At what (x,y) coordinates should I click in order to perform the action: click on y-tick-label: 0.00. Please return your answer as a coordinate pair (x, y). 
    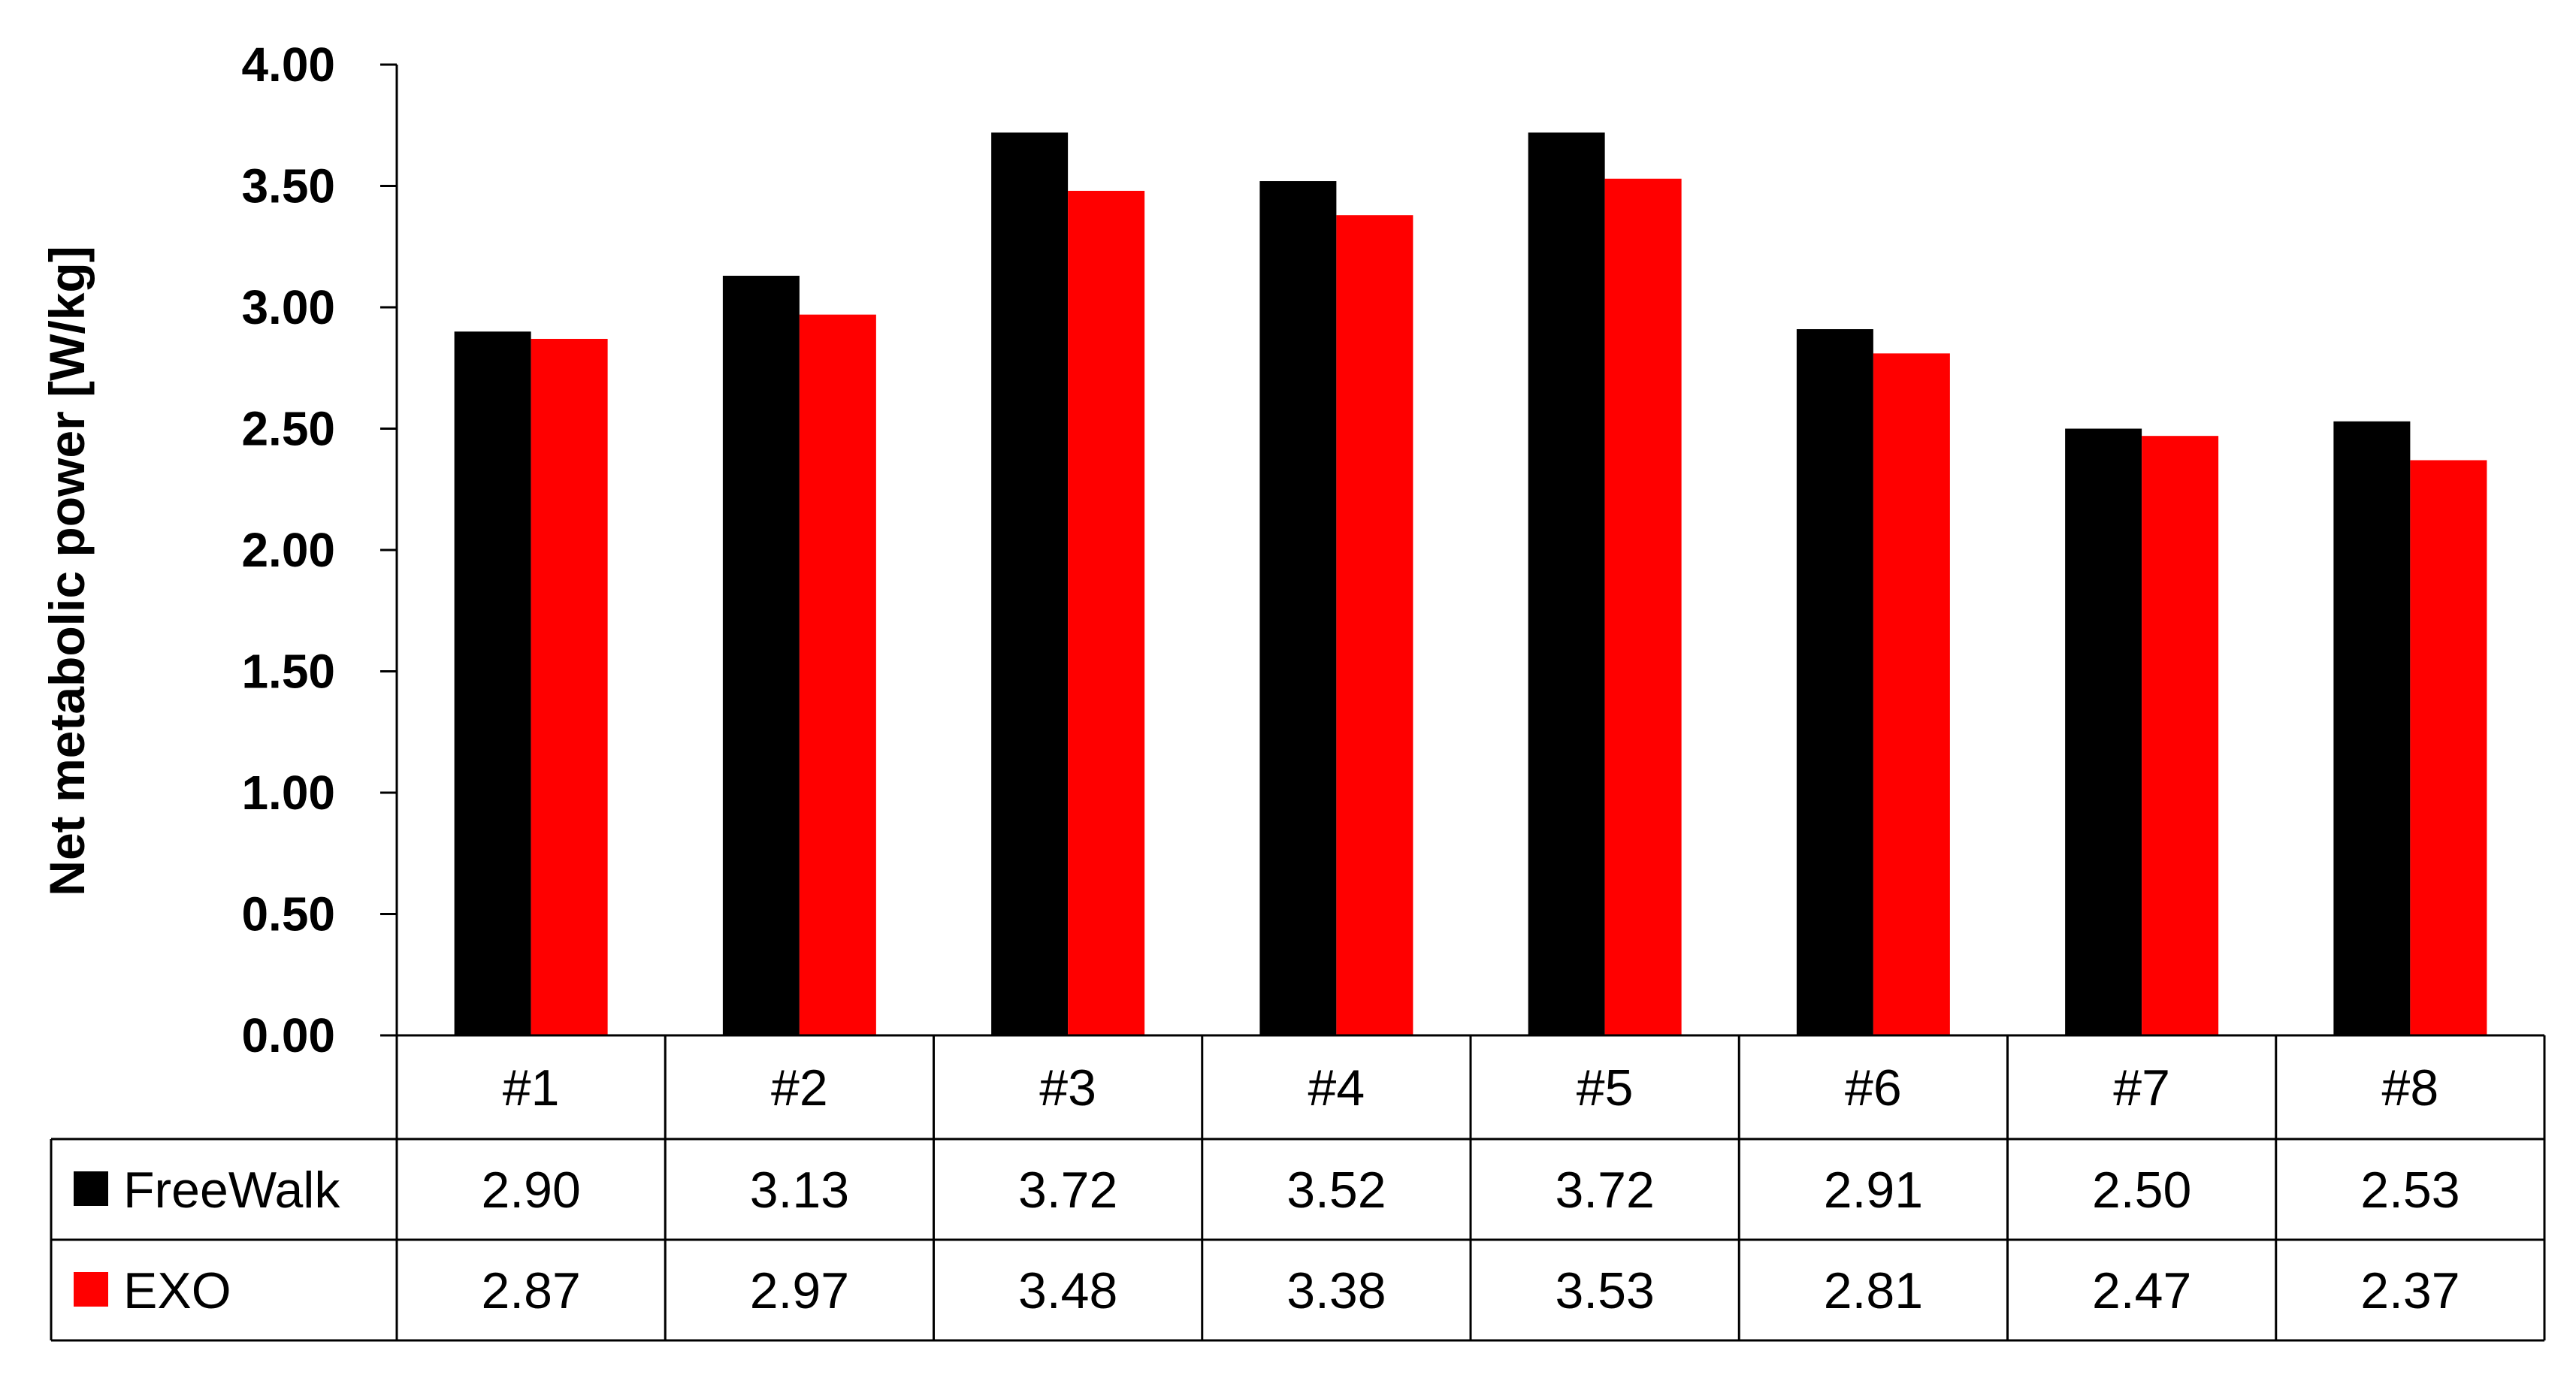
    Looking at the image, I should click on (288, 1035).